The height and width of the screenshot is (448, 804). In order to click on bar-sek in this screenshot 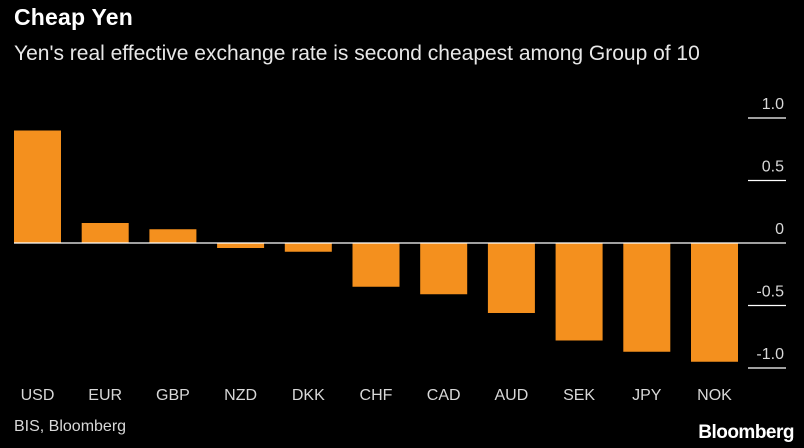, I will do `click(579, 292)`.